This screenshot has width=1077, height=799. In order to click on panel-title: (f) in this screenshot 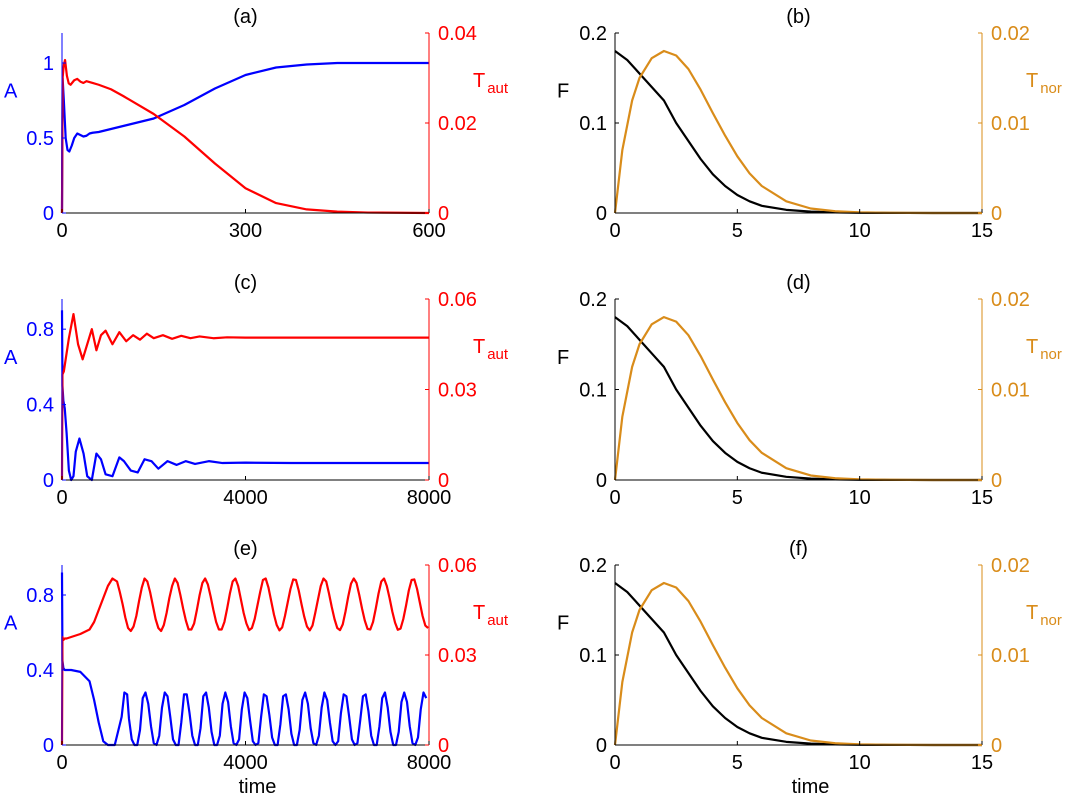, I will do `click(798, 549)`.